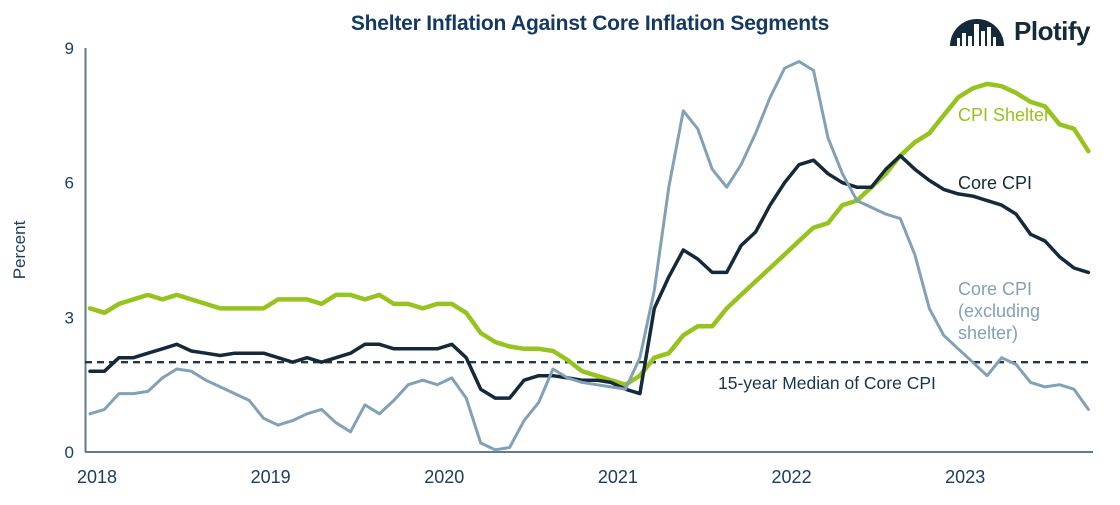 The height and width of the screenshot is (505, 1120). Describe the element at coordinates (444, 477) in the screenshot. I see `x-tick-label: 2020` at that location.